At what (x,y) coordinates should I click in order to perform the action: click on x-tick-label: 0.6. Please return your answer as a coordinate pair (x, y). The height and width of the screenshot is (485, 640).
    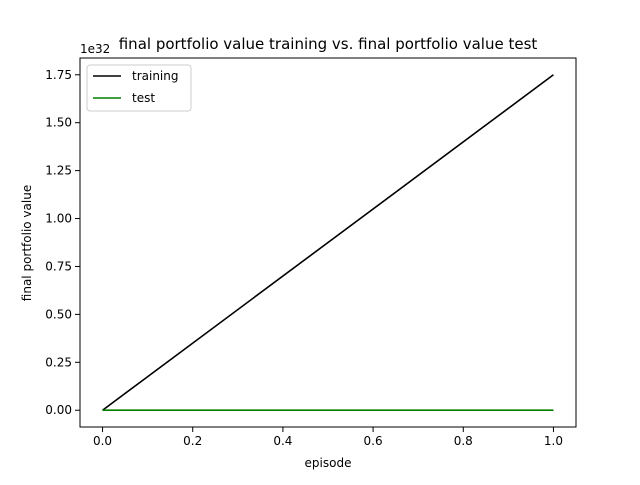
    Looking at the image, I should click on (373, 441).